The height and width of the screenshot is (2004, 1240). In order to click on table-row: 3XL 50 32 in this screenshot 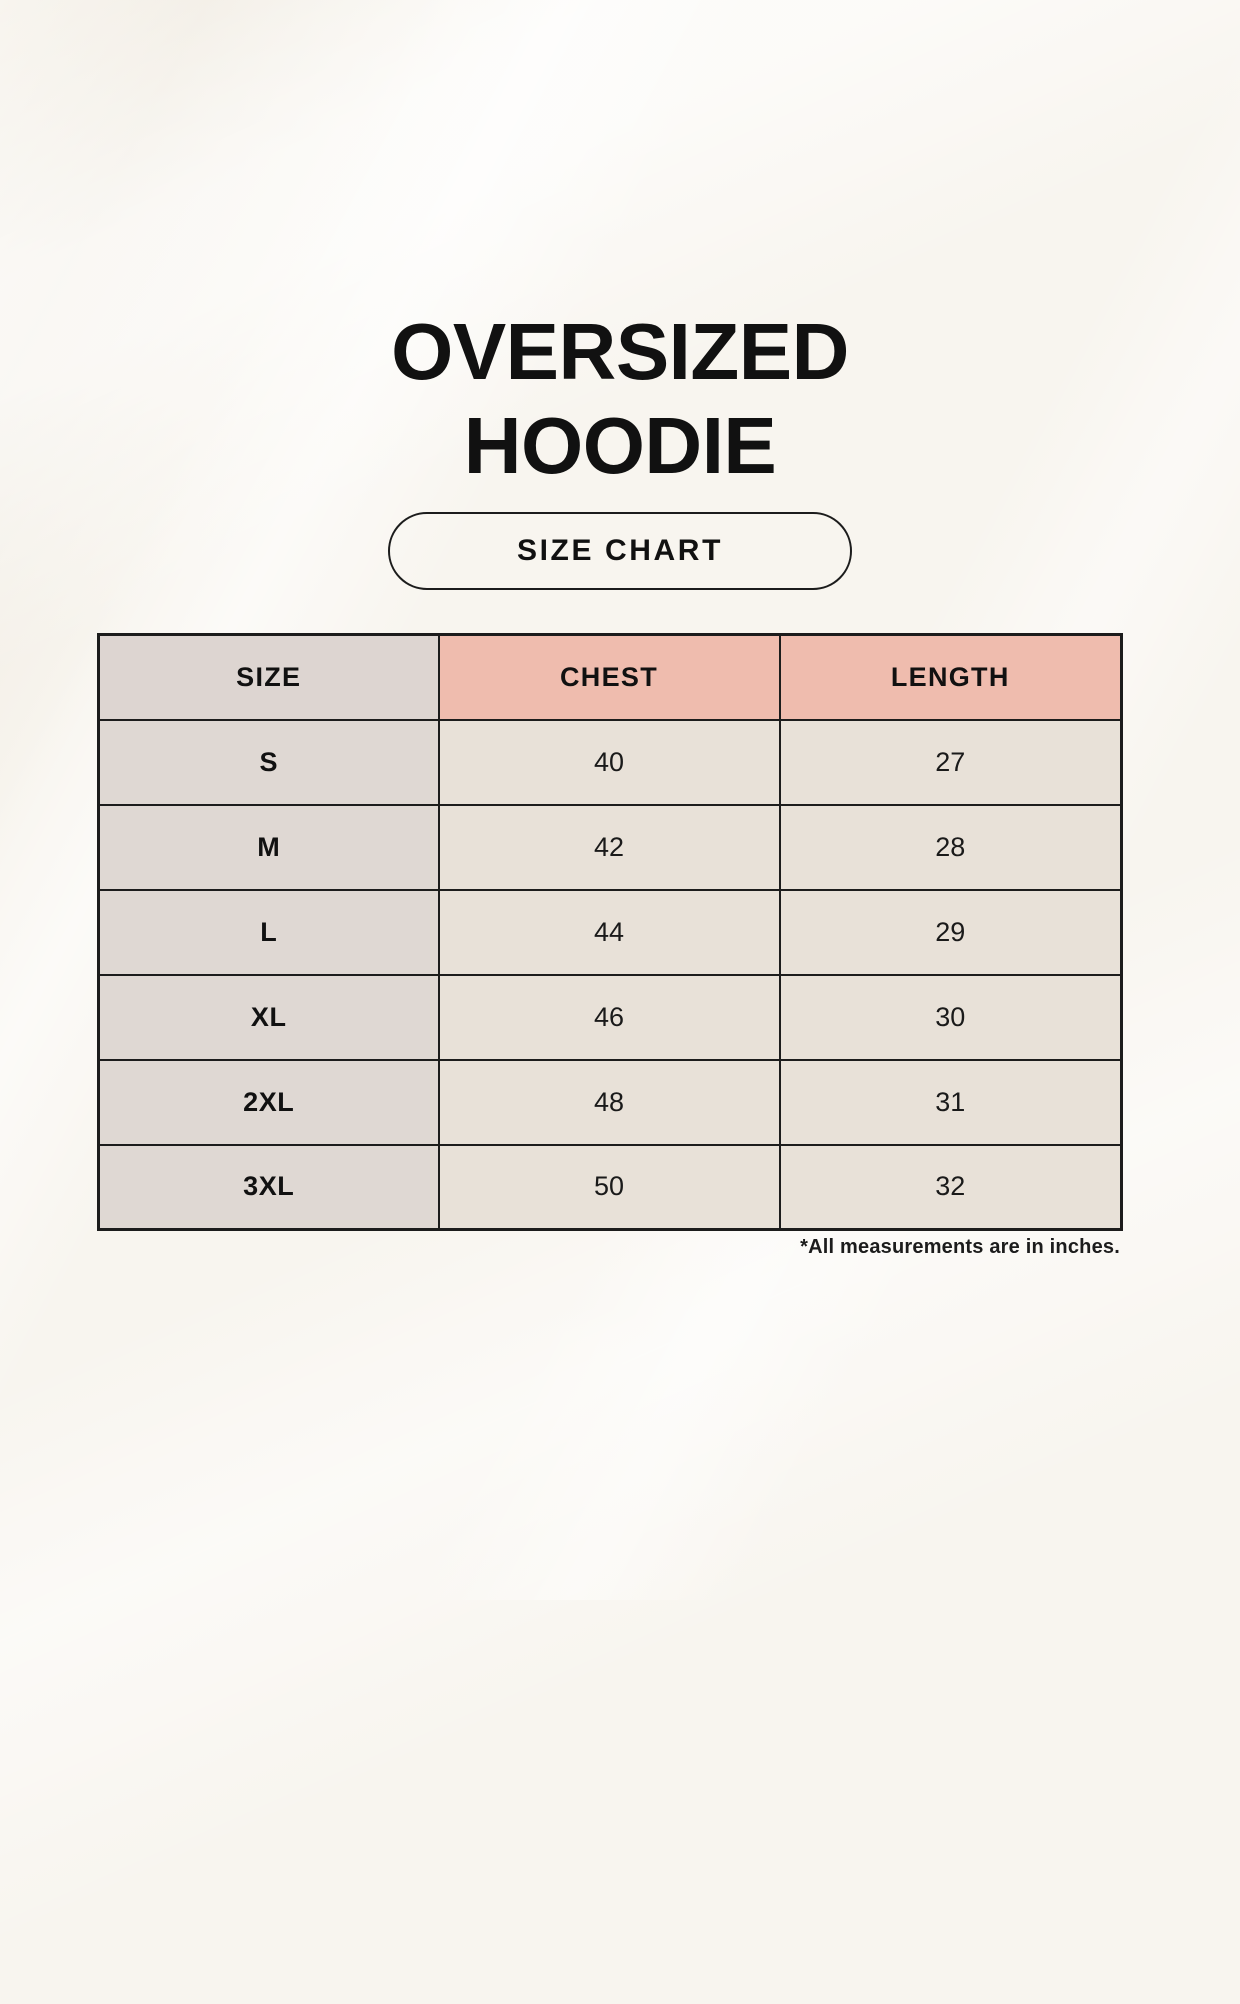, I will do `click(610, 1187)`.